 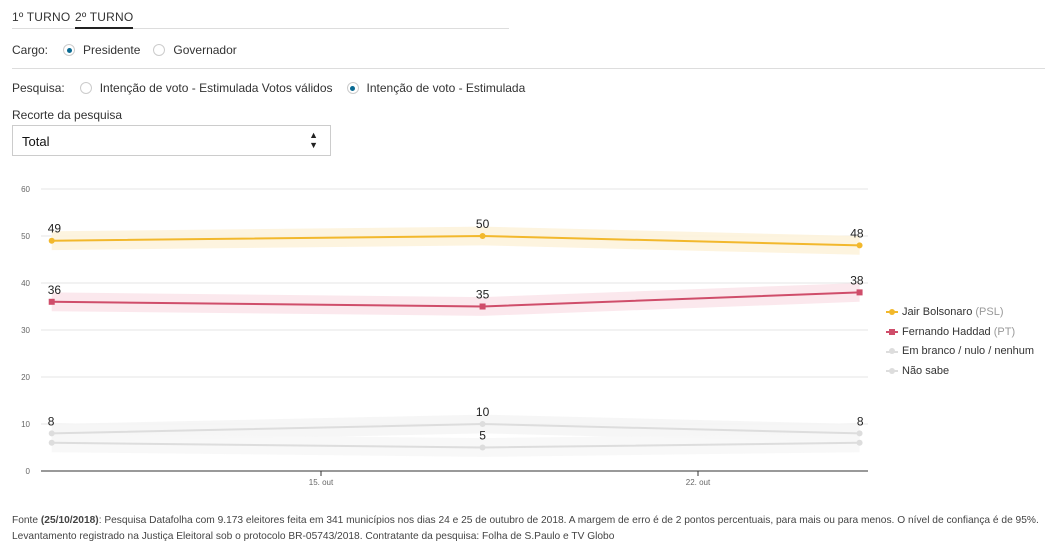 I want to click on data-label: 36, so click(x=55, y=290).